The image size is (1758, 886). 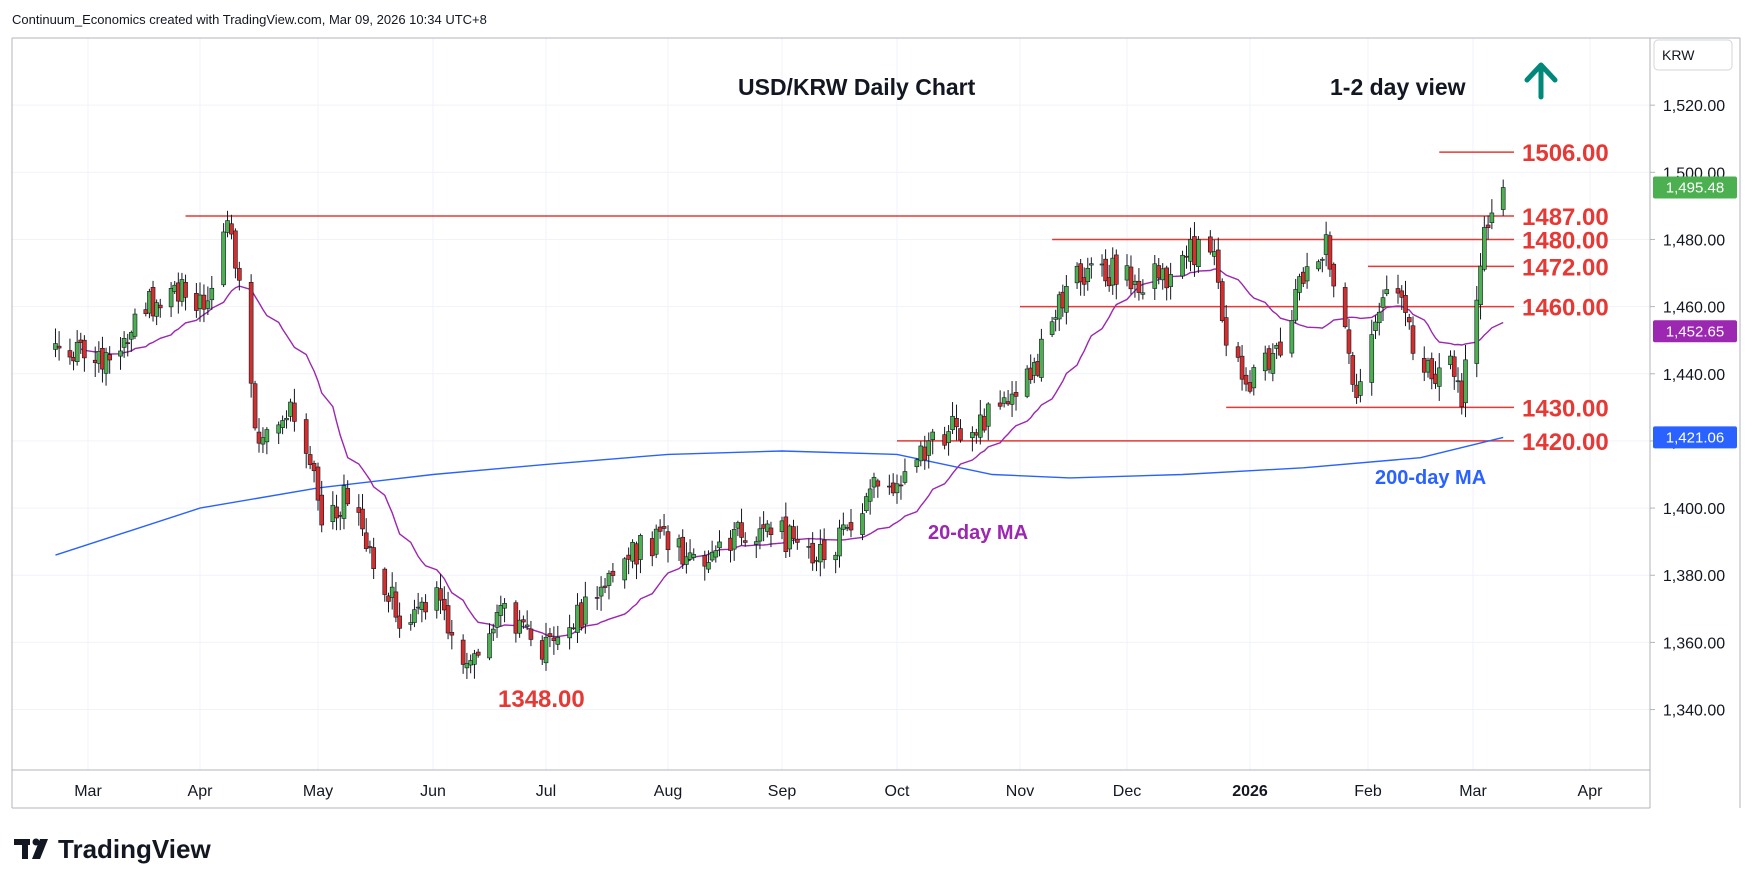 I want to click on currency-box, so click(x=1693, y=55).